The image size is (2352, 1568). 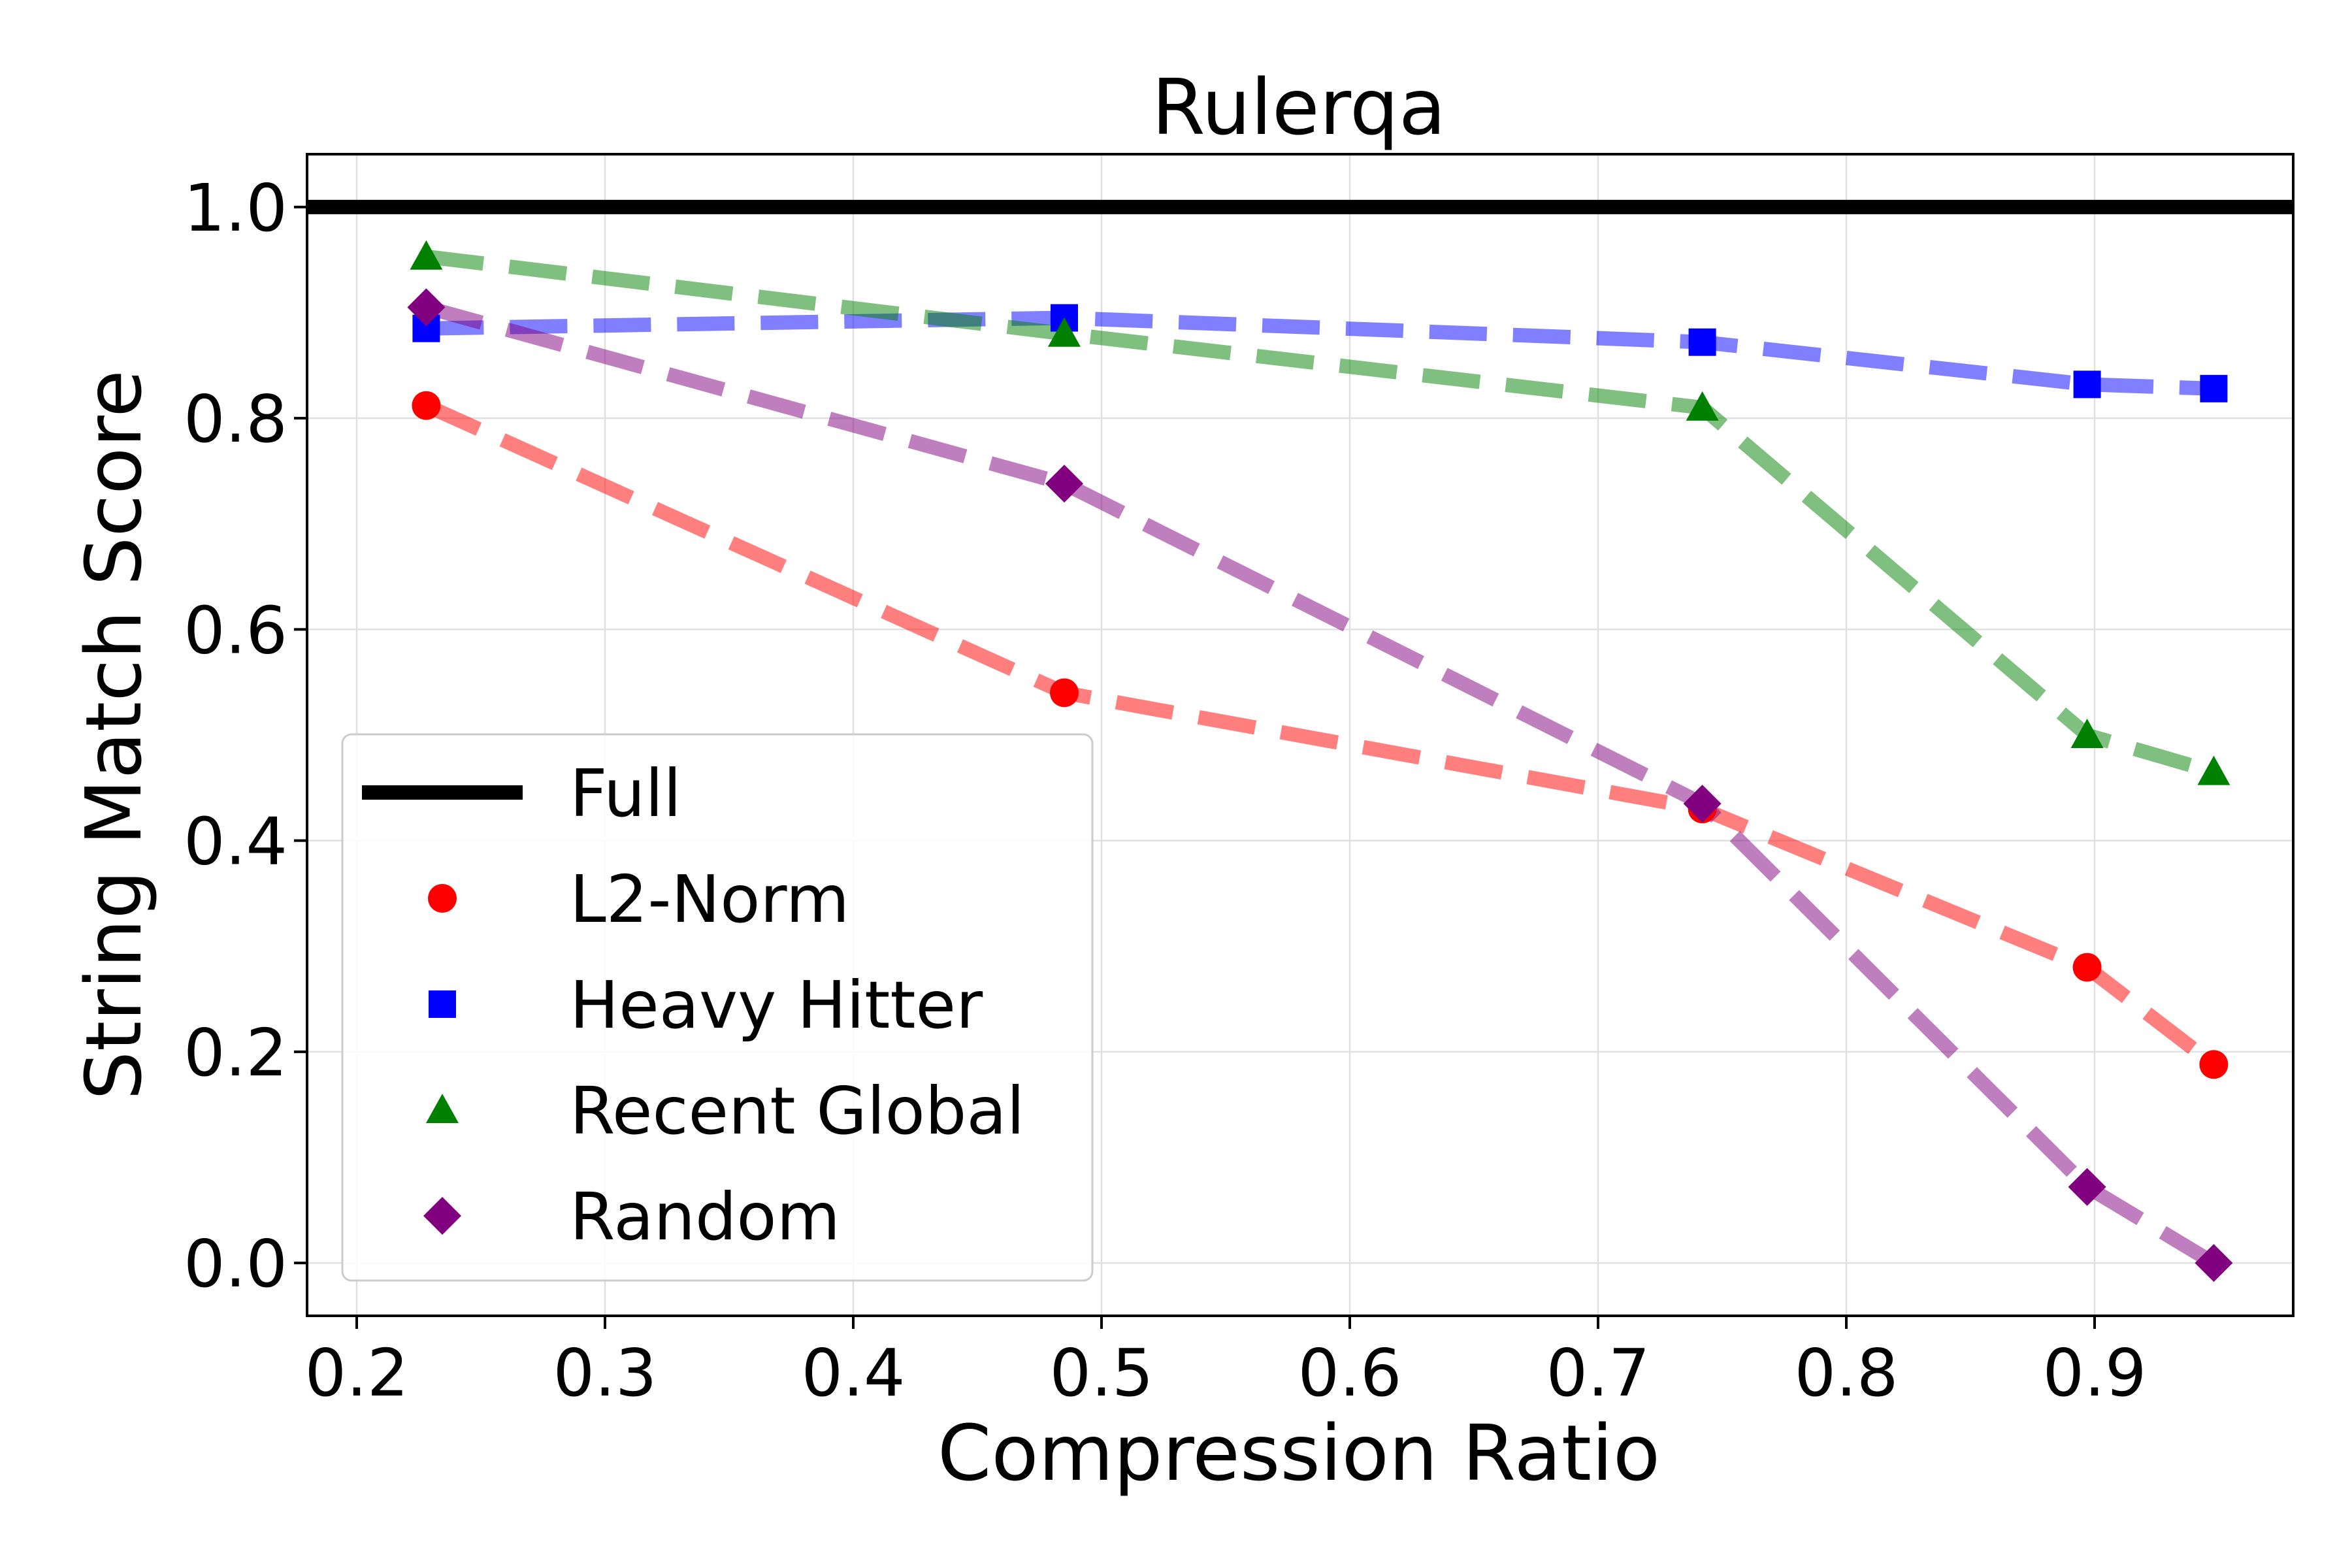 I want to click on y-tick-label: 0.0, so click(x=235, y=1264).